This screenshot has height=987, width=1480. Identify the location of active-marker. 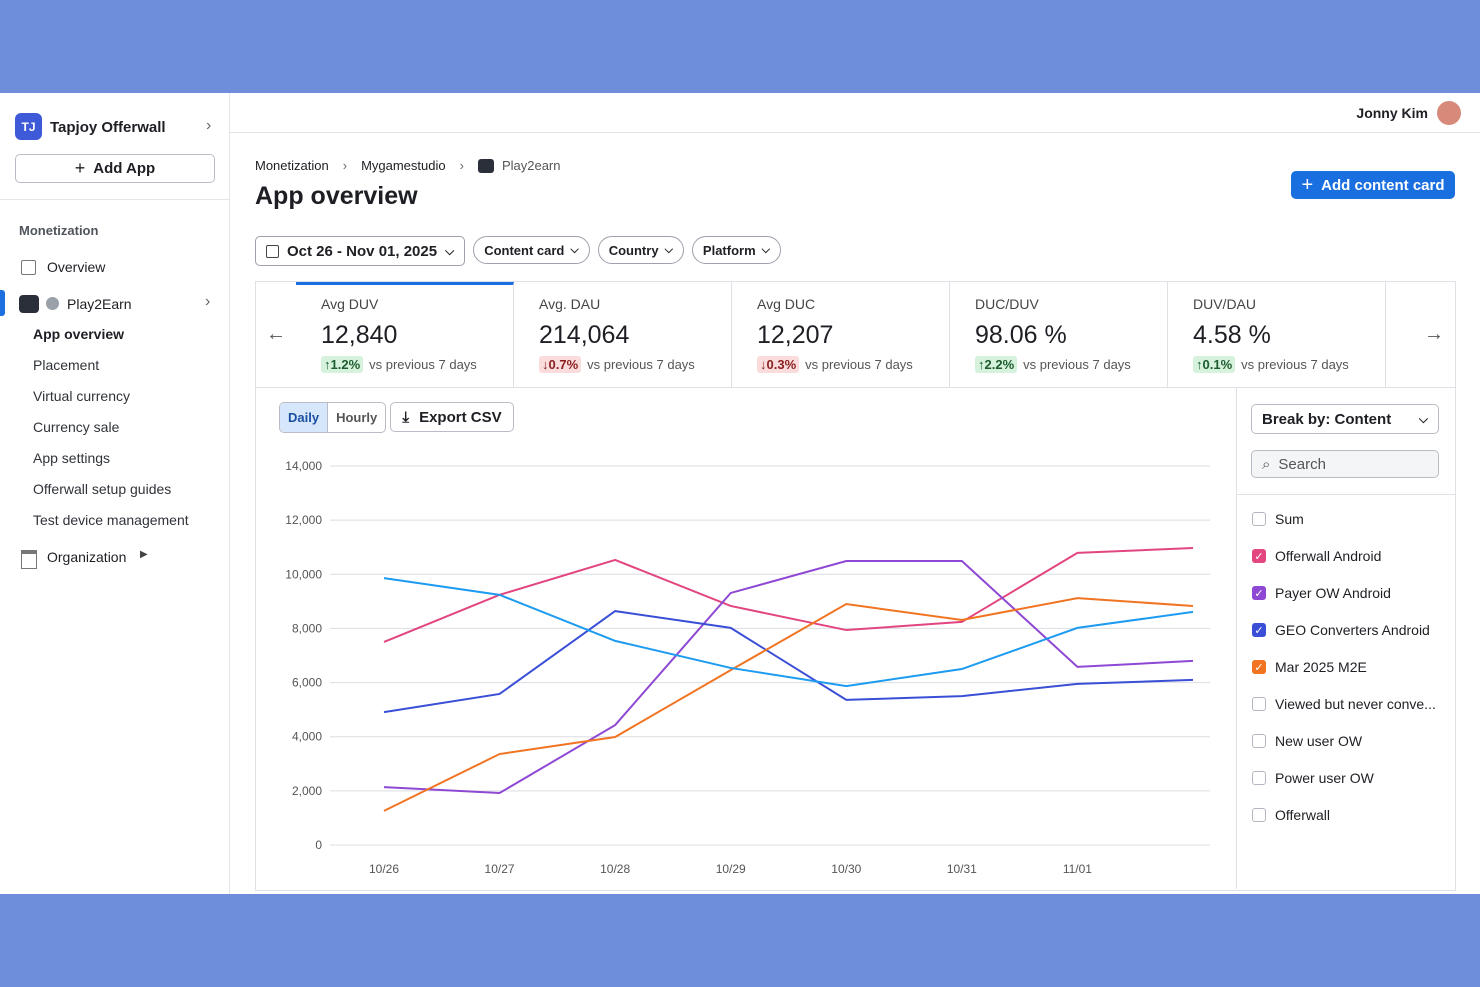
(2, 303).